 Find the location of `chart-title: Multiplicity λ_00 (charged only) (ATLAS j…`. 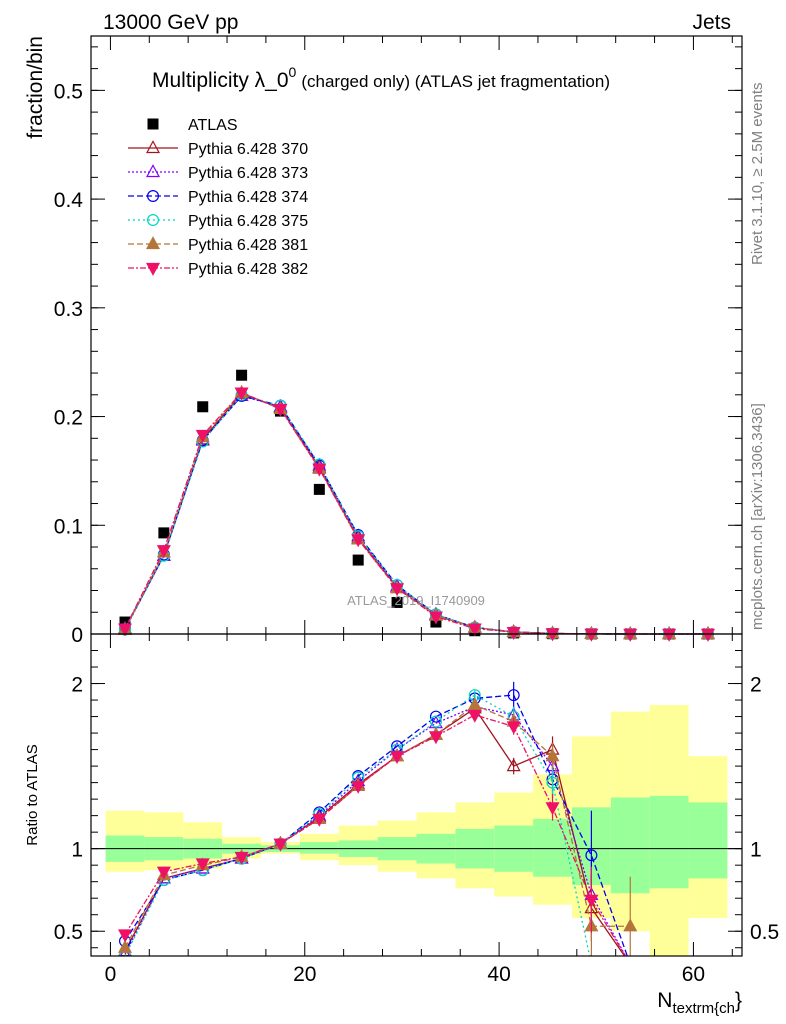

chart-title: Multiplicity λ_00 (charged only) (ATLAS j… is located at coordinates (381, 78).